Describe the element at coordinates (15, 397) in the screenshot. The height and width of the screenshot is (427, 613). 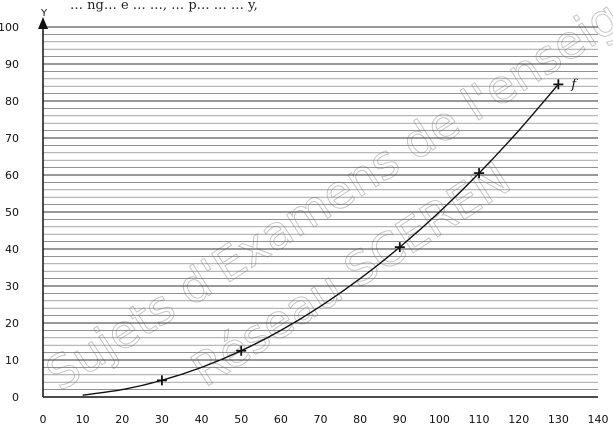
I see `y-tick-label: 0` at that location.